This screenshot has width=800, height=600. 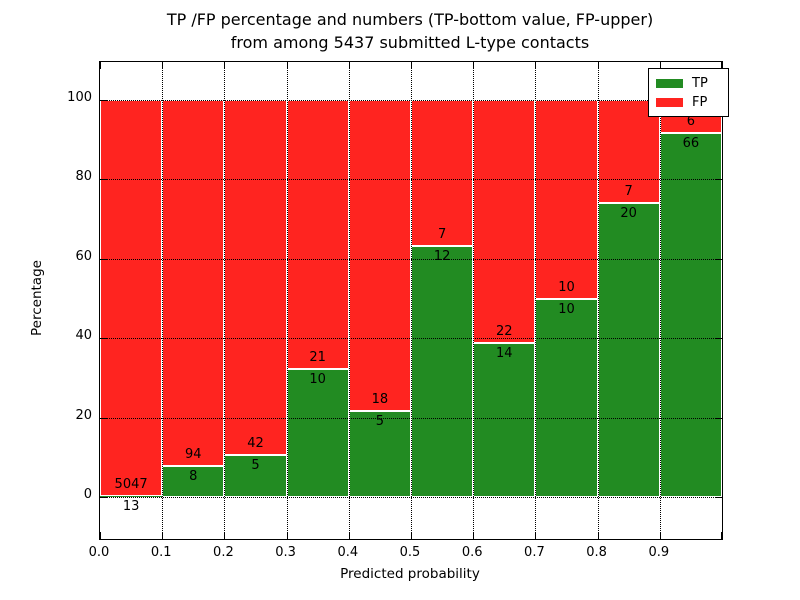 I want to click on x-tick-label: 0.4, so click(x=348, y=552).